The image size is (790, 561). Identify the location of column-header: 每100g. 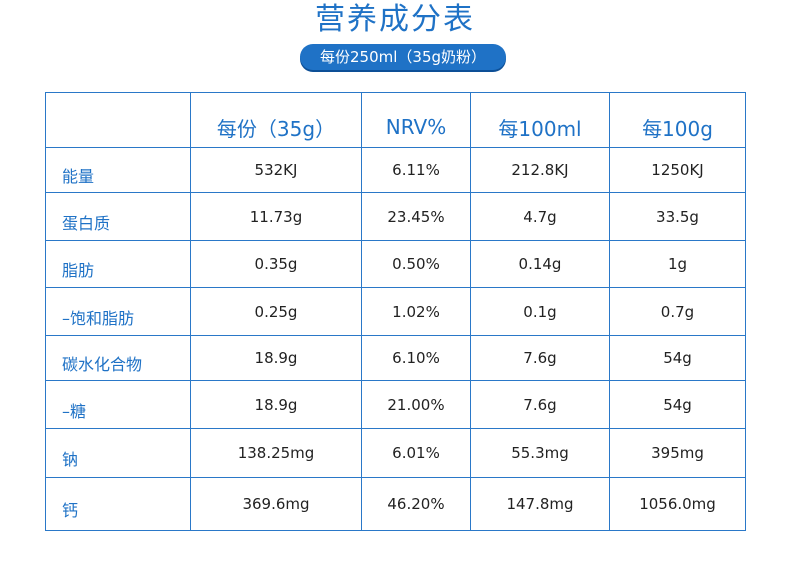
(677, 120).